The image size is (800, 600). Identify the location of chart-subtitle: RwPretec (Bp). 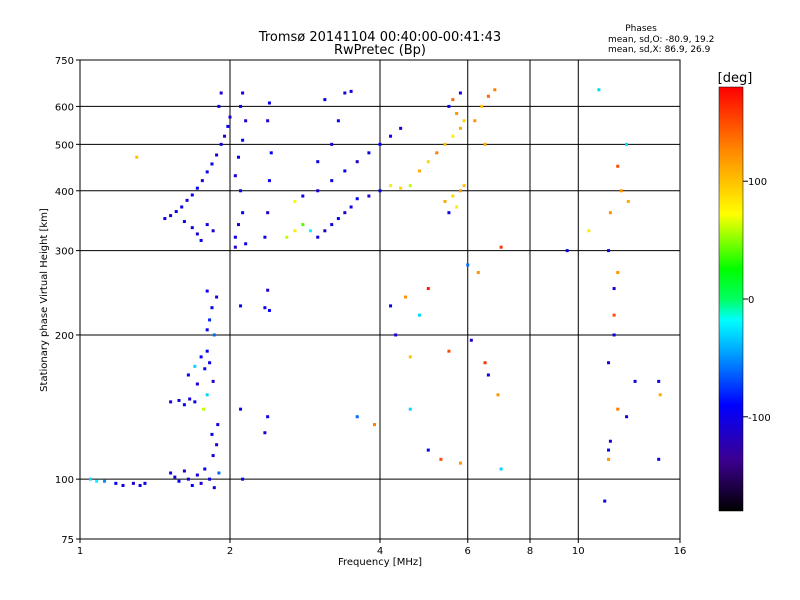
(380, 50).